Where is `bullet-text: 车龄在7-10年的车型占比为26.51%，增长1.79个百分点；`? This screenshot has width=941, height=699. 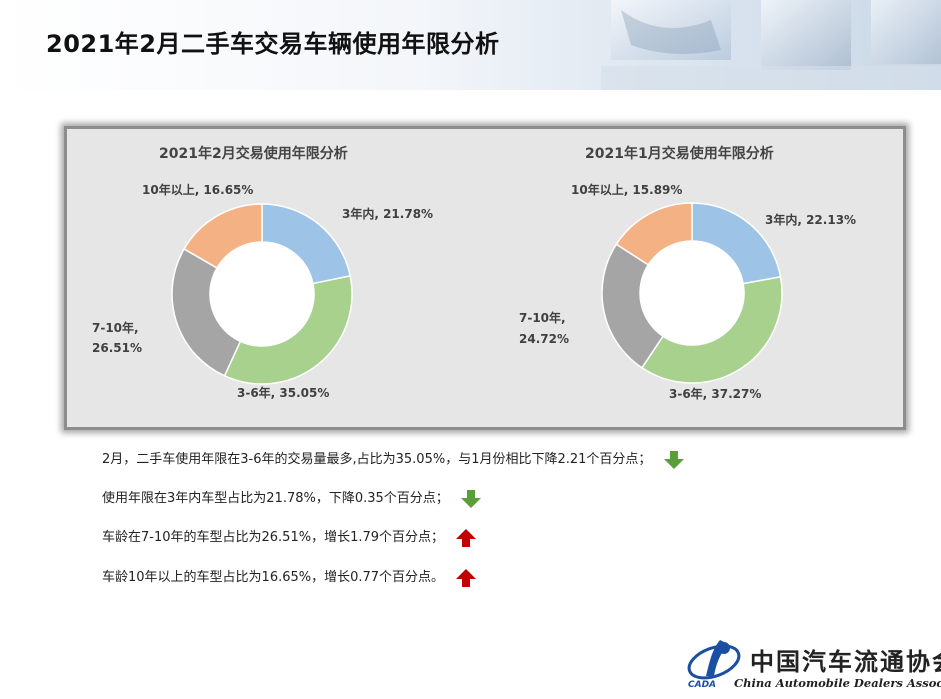
bullet-text: 车龄在7-10年的车型占比为26.51%，增长1.79个百分点； is located at coordinates (273, 537).